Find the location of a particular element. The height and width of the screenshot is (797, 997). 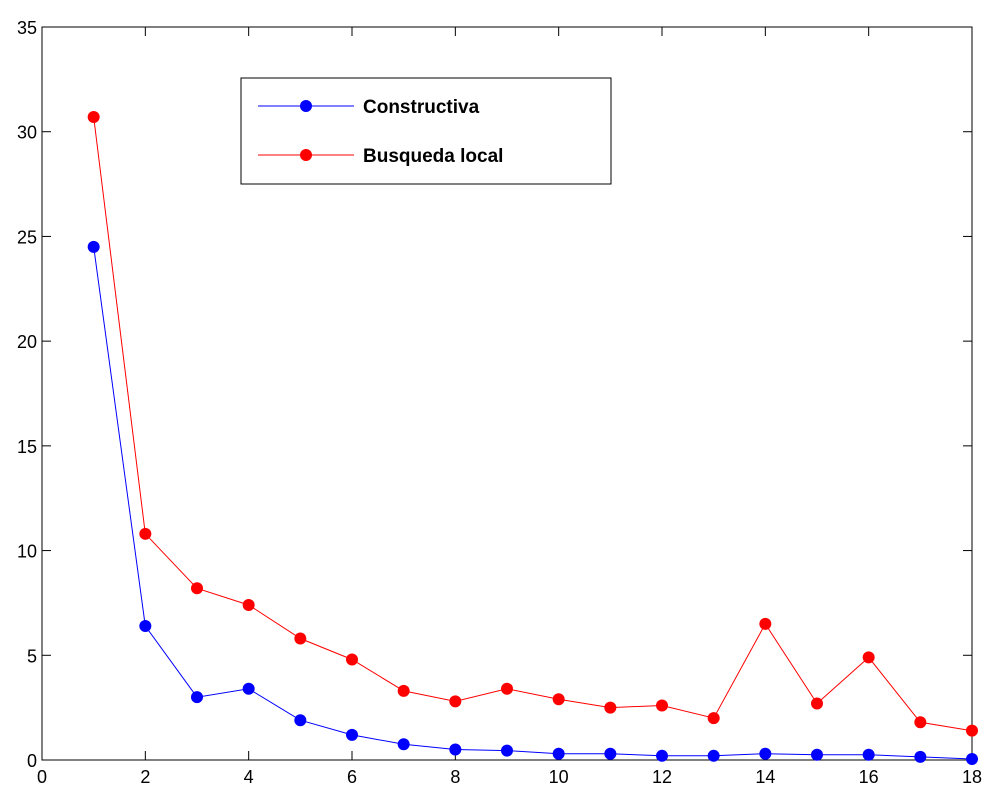

y-axis-tick-labels: 0 5 10 15 20 25 30 35 is located at coordinates (27, 394).